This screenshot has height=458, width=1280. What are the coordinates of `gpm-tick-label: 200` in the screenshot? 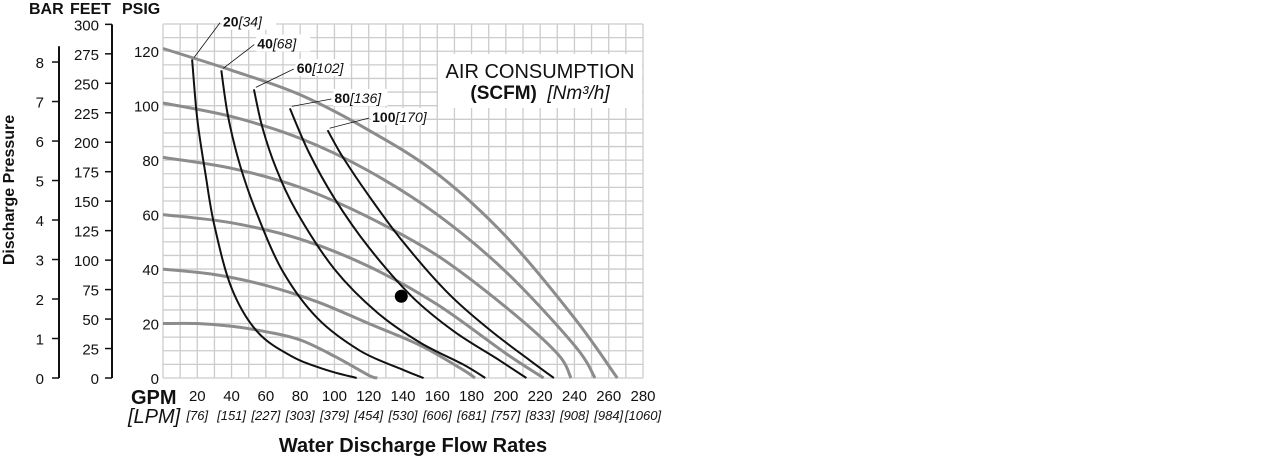 It's located at (505, 396).